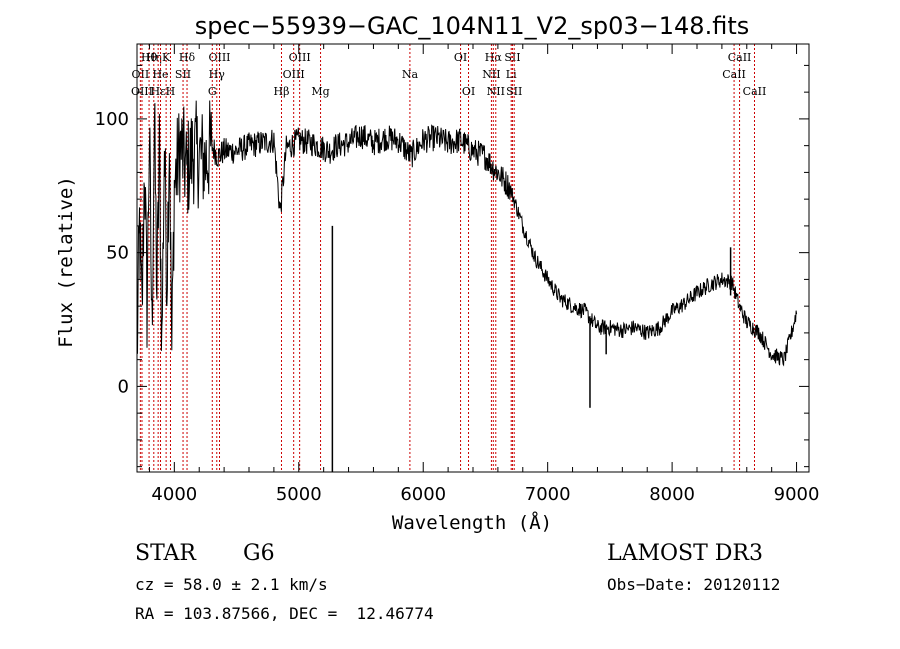  Describe the element at coordinates (472, 522) in the screenshot. I see `x-axis-label: Wavelength (Å)` at that location.